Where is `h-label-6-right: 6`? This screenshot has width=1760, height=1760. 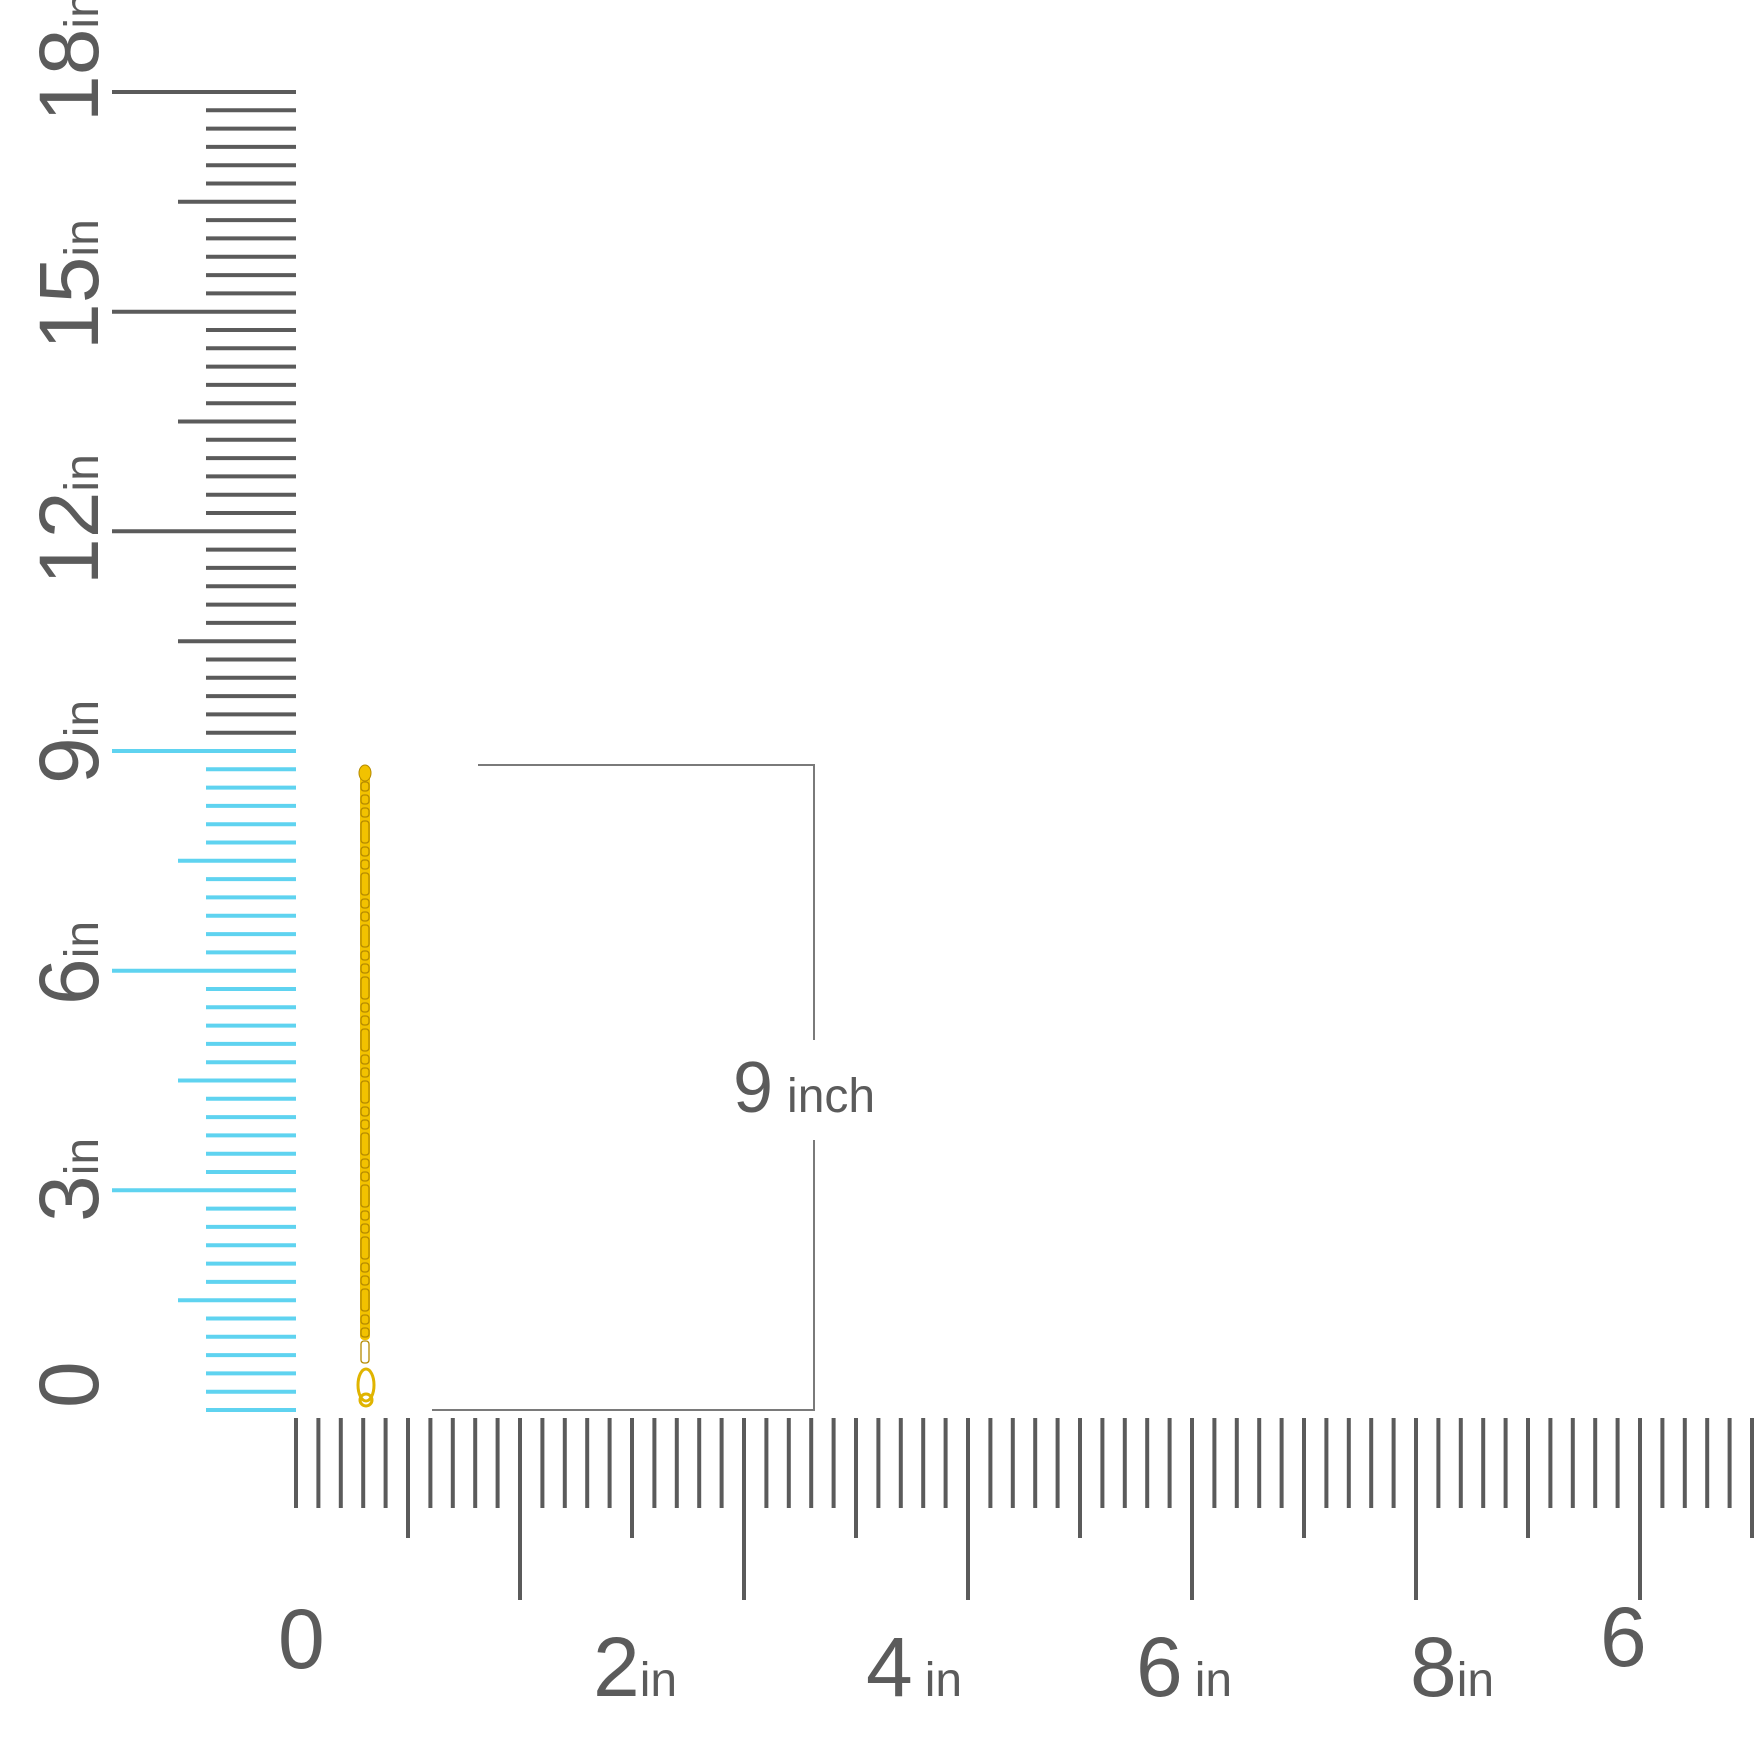
h-label-6-right: 6 is located at coordinates (1623, 1637).